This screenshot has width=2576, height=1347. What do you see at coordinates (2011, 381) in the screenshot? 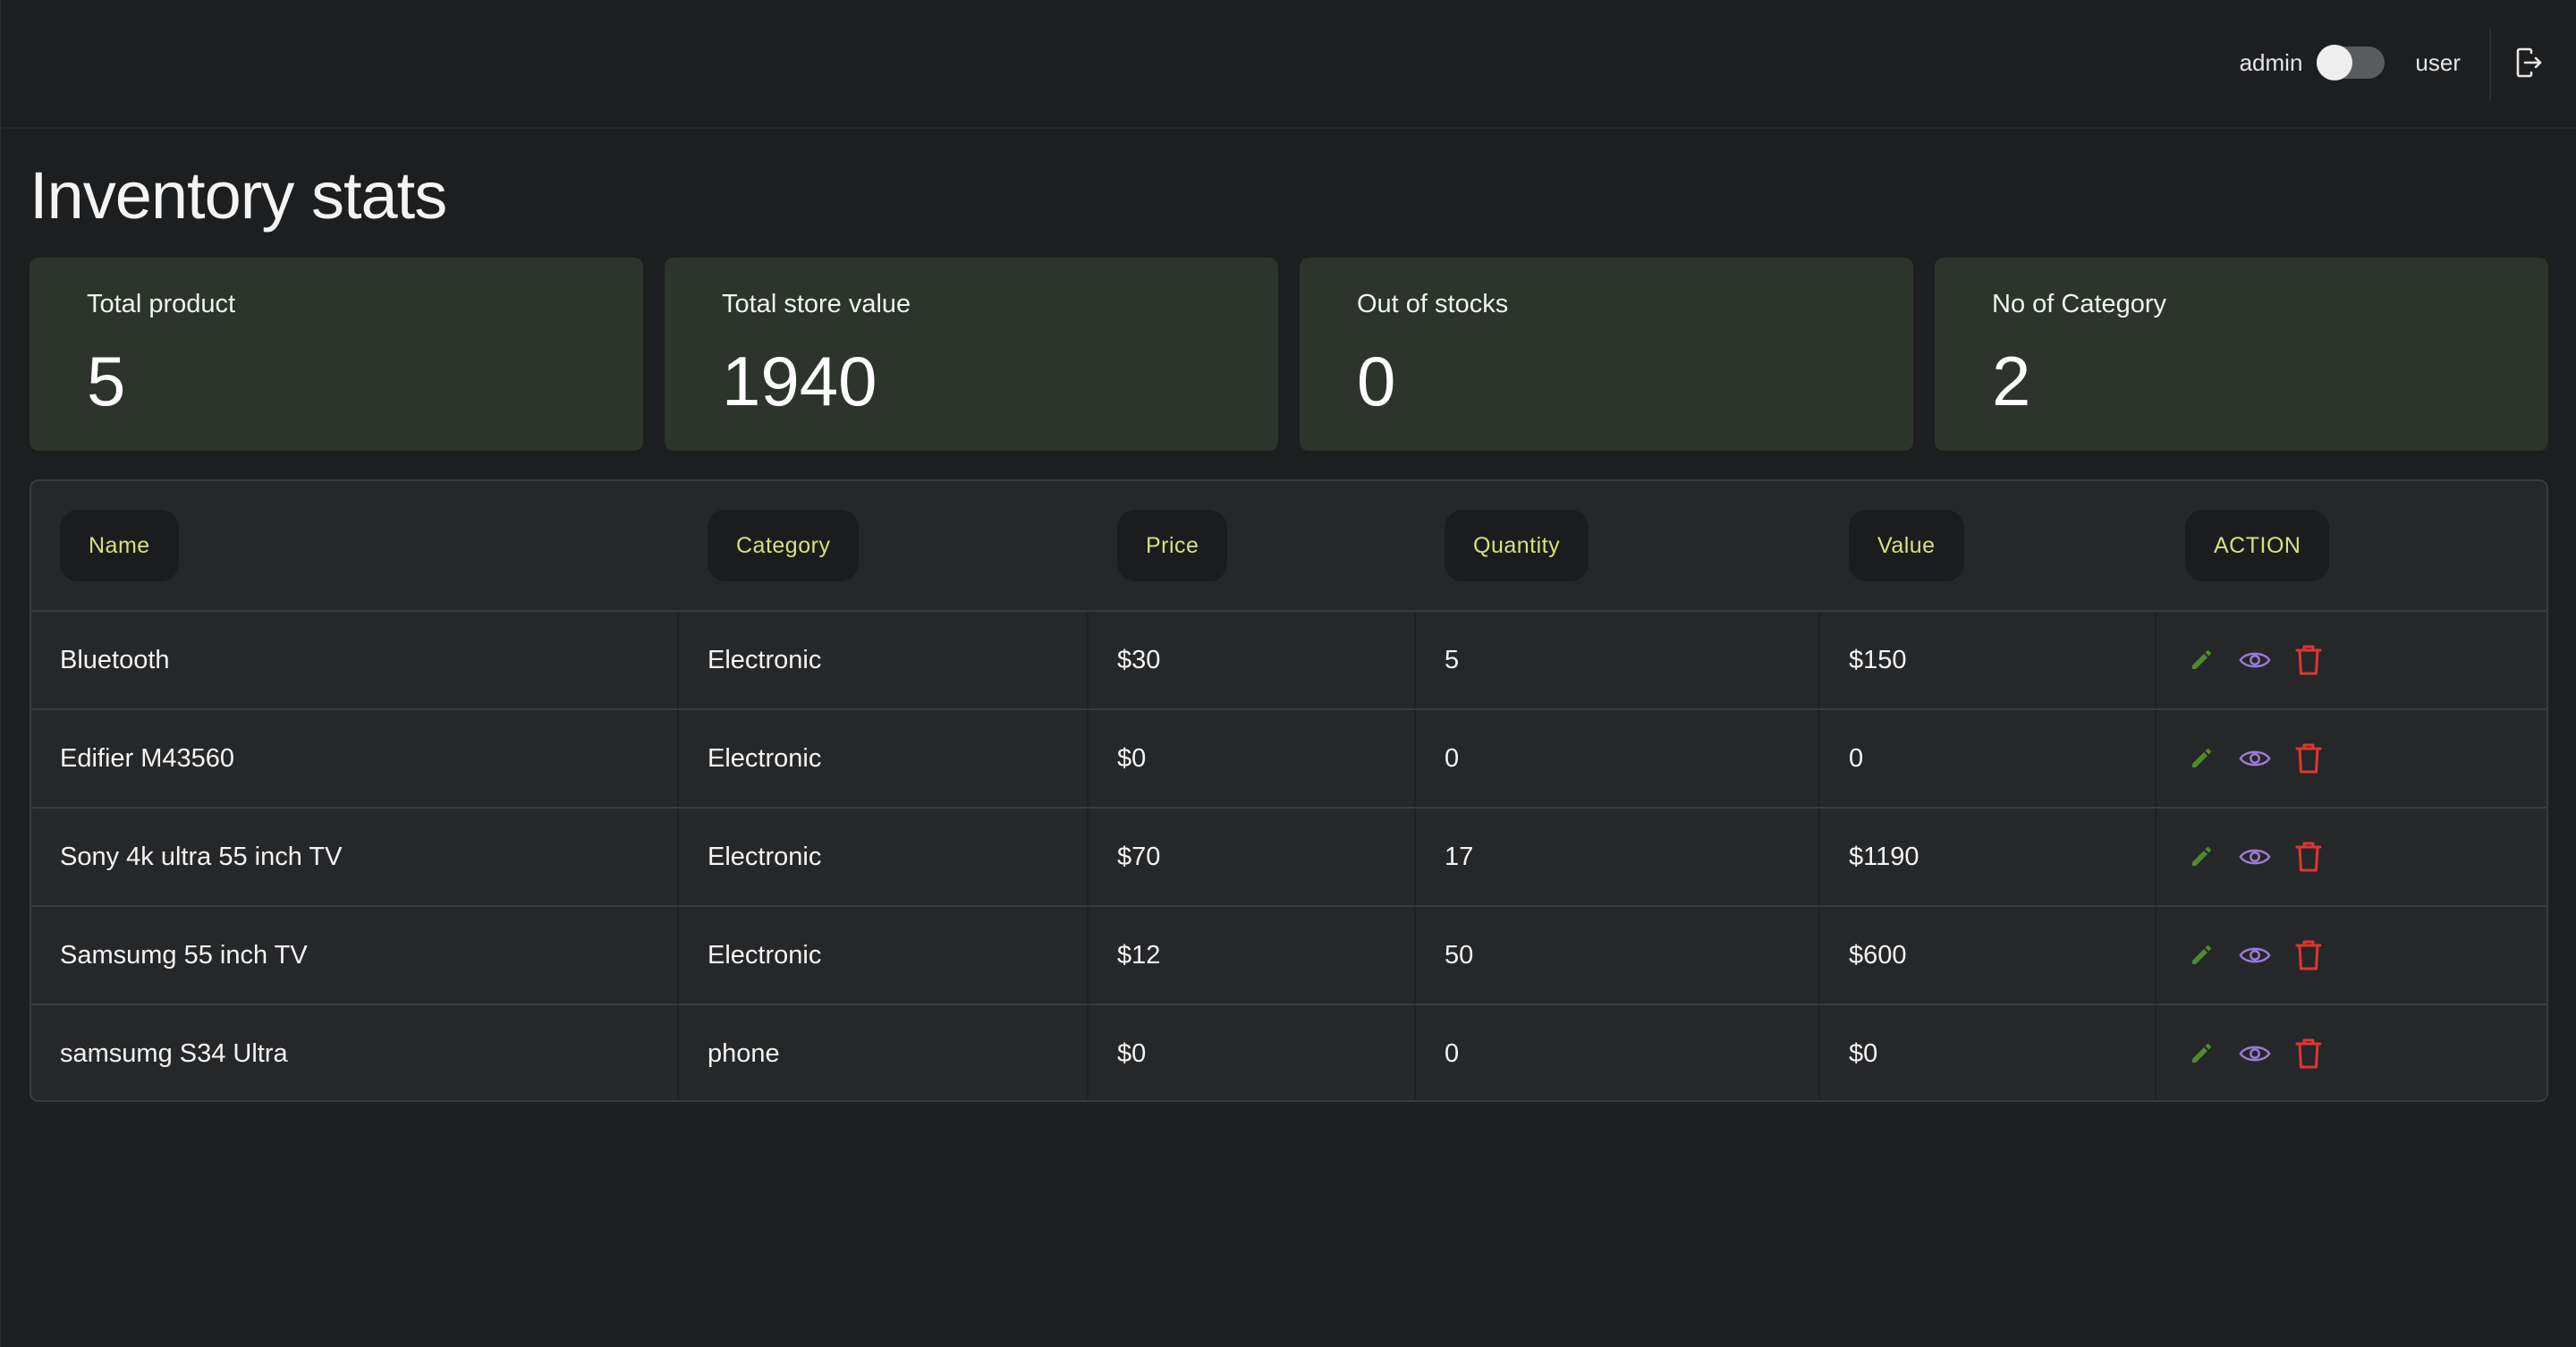
I see `stat-value: 2` at bounding box center [2011, 381].